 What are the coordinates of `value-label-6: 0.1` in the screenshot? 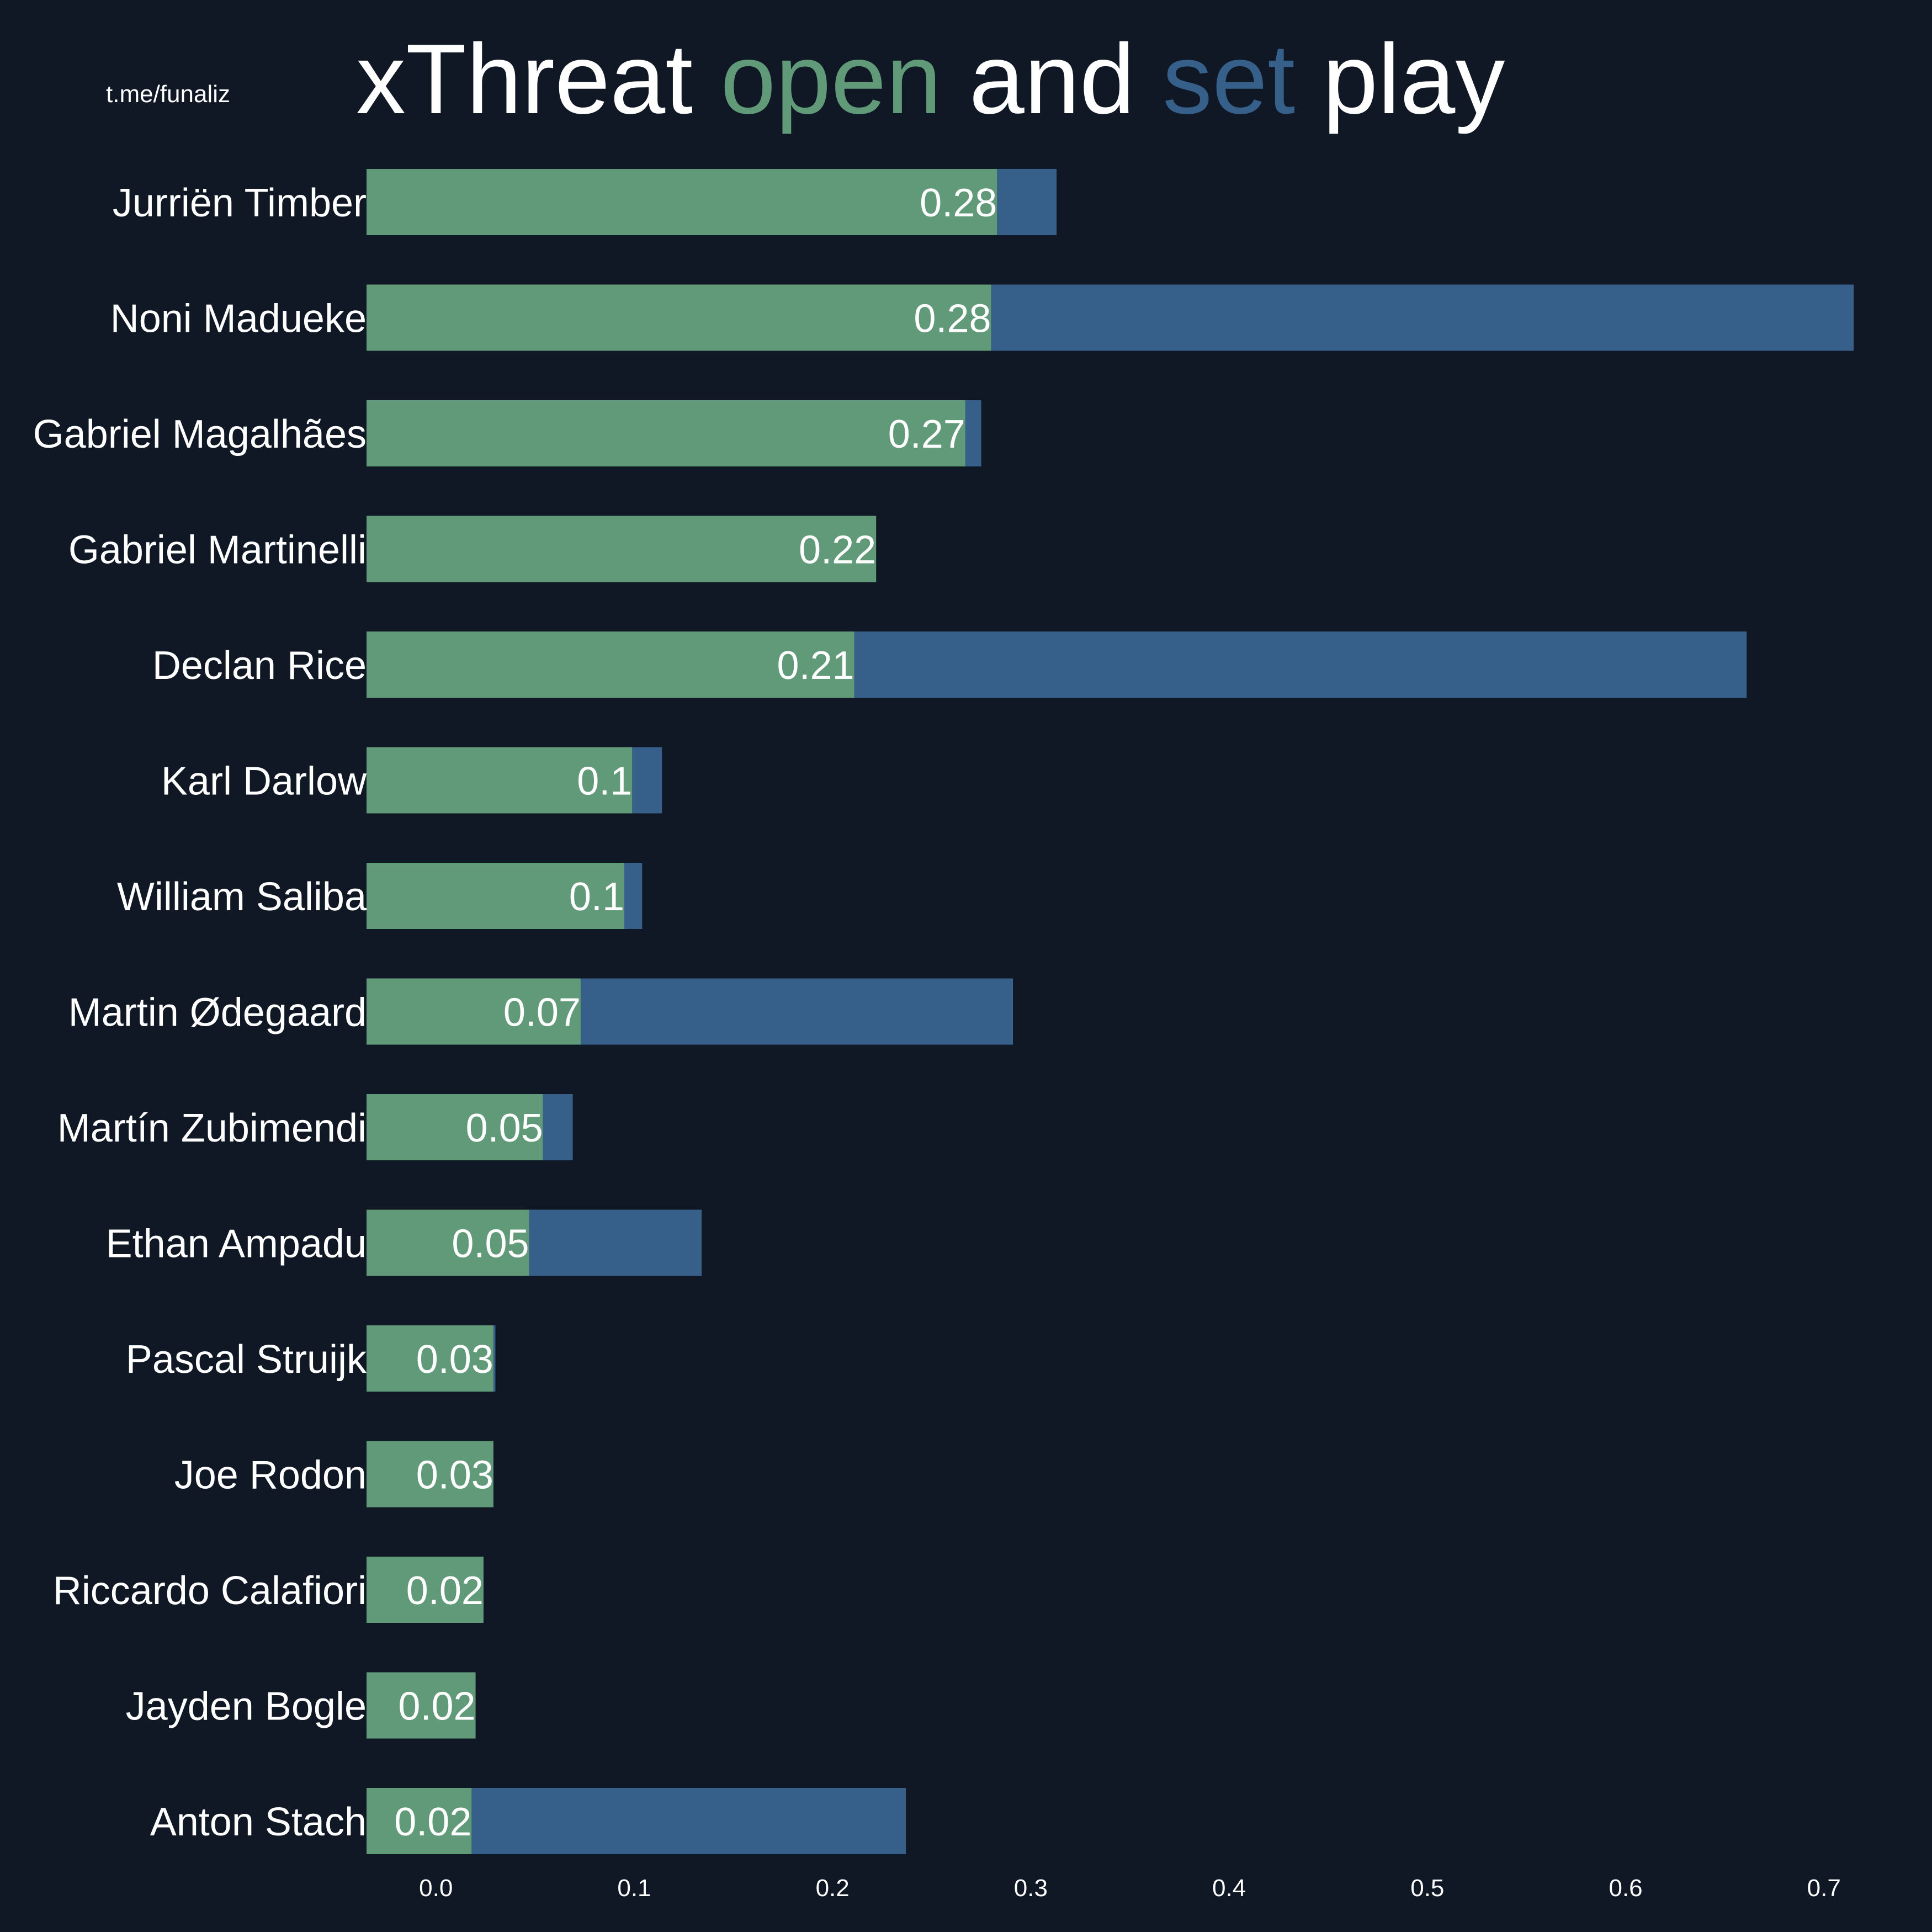 It's located at (596, 897).